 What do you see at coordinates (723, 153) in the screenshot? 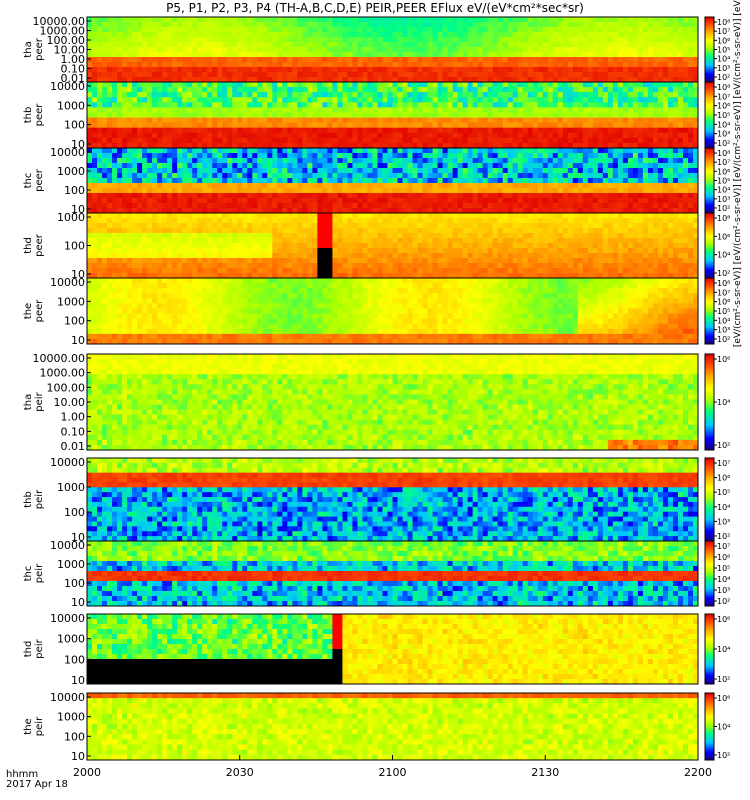
I see `colorbar-tick-label: 10⁸` at bounding box center [723, 153].